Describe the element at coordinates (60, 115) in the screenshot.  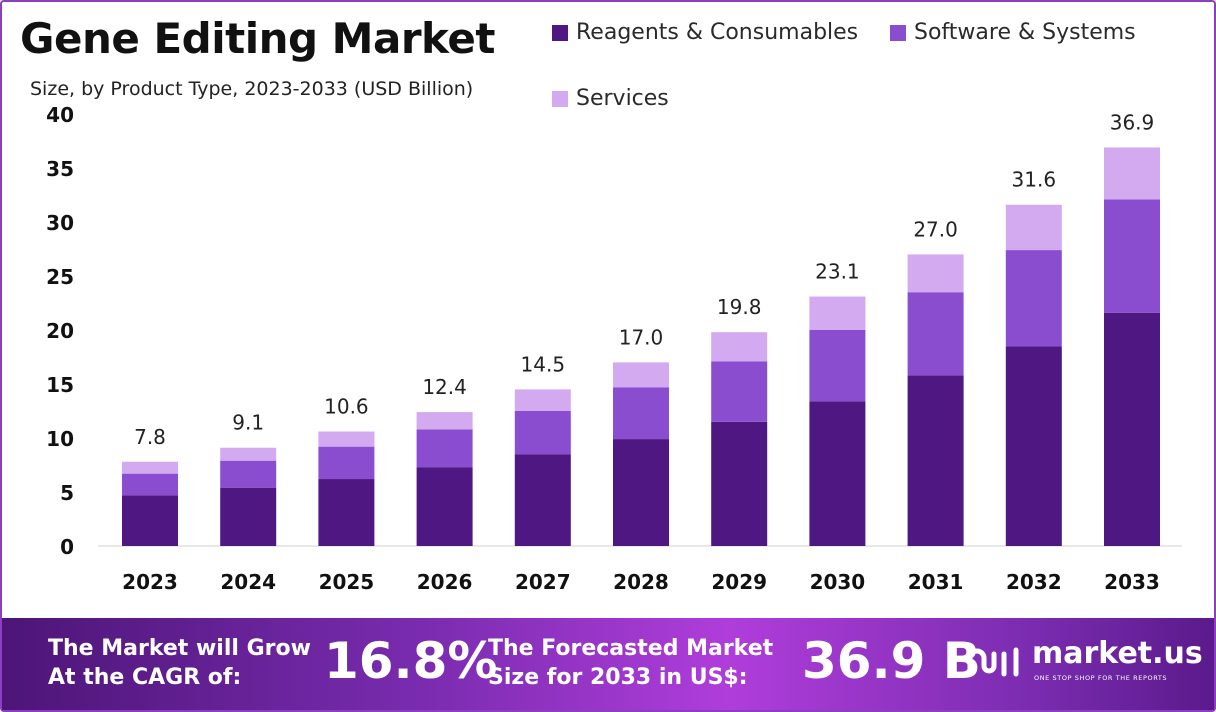
I see `y-tick-label: 40` at that location.